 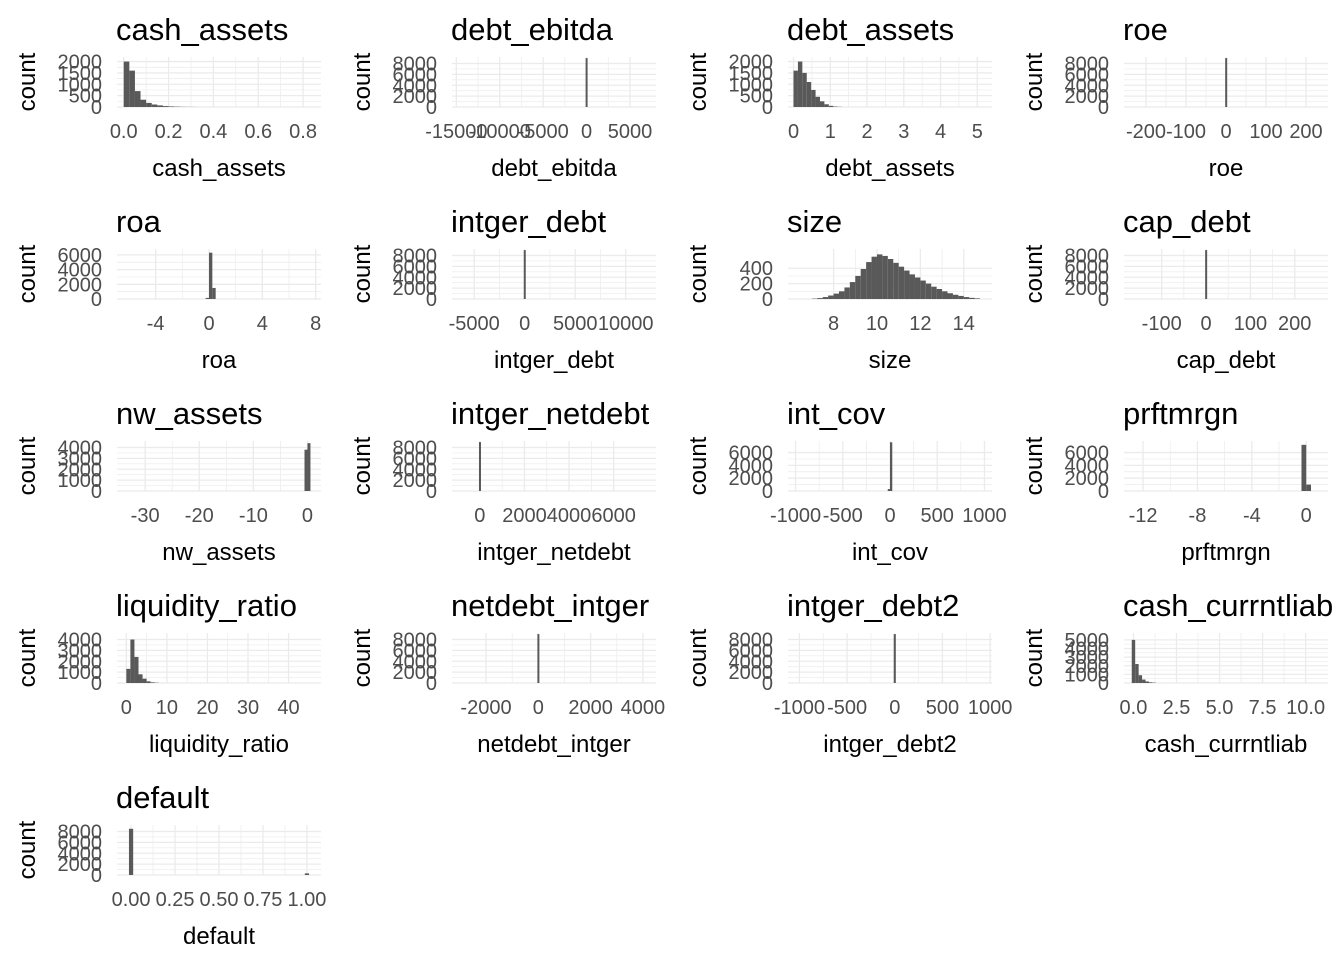 What do you see at coordinates (890, 360) in the screenshot?
I see `x-axis-label: size` at bounding box center [890, 360].